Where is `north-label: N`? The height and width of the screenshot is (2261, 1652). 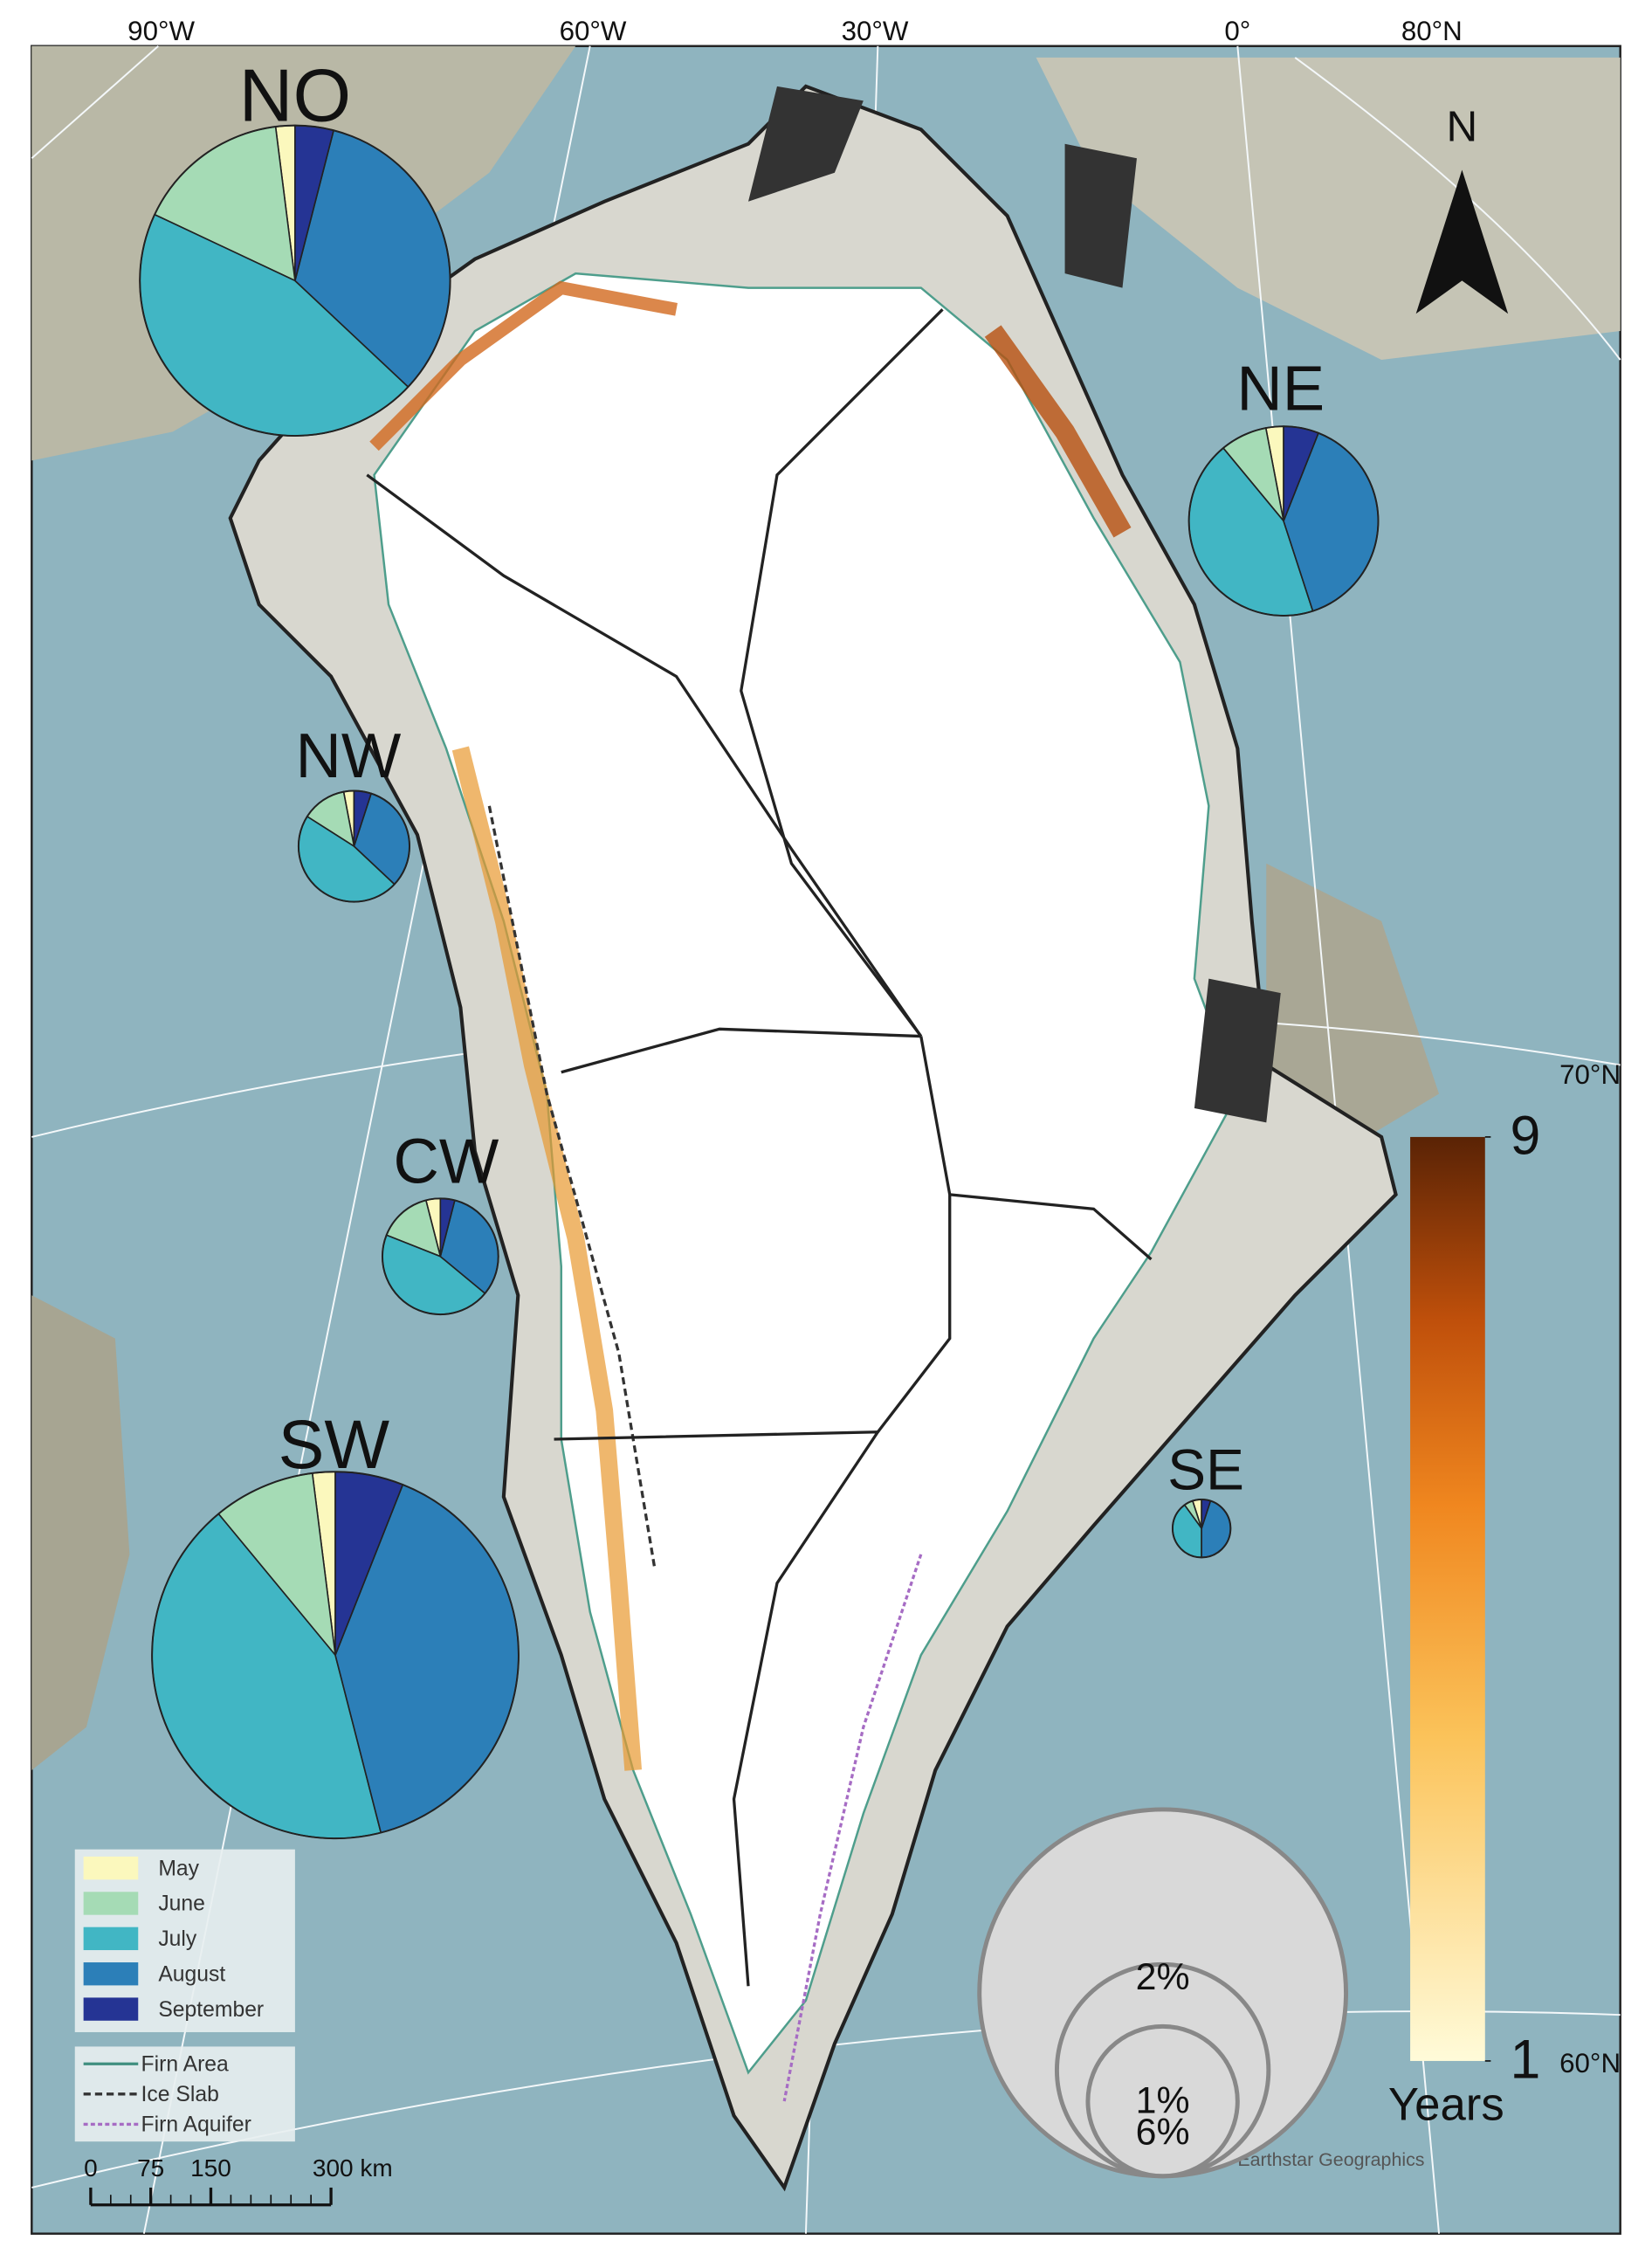 north-label: N is located at coordinates (1462, 127).